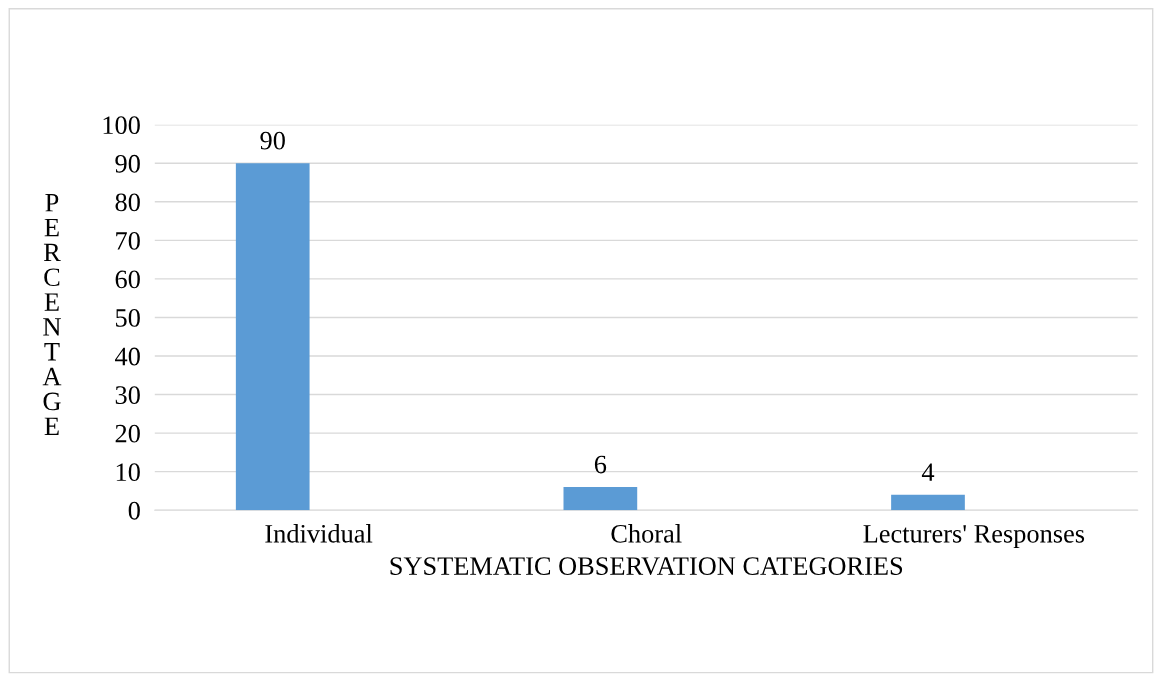 The image size is (1155, 674). What do you see at coordinates (127, 356) in the screenshot?
I see `y-tick-label: 40` at bounding box center [127, 356].